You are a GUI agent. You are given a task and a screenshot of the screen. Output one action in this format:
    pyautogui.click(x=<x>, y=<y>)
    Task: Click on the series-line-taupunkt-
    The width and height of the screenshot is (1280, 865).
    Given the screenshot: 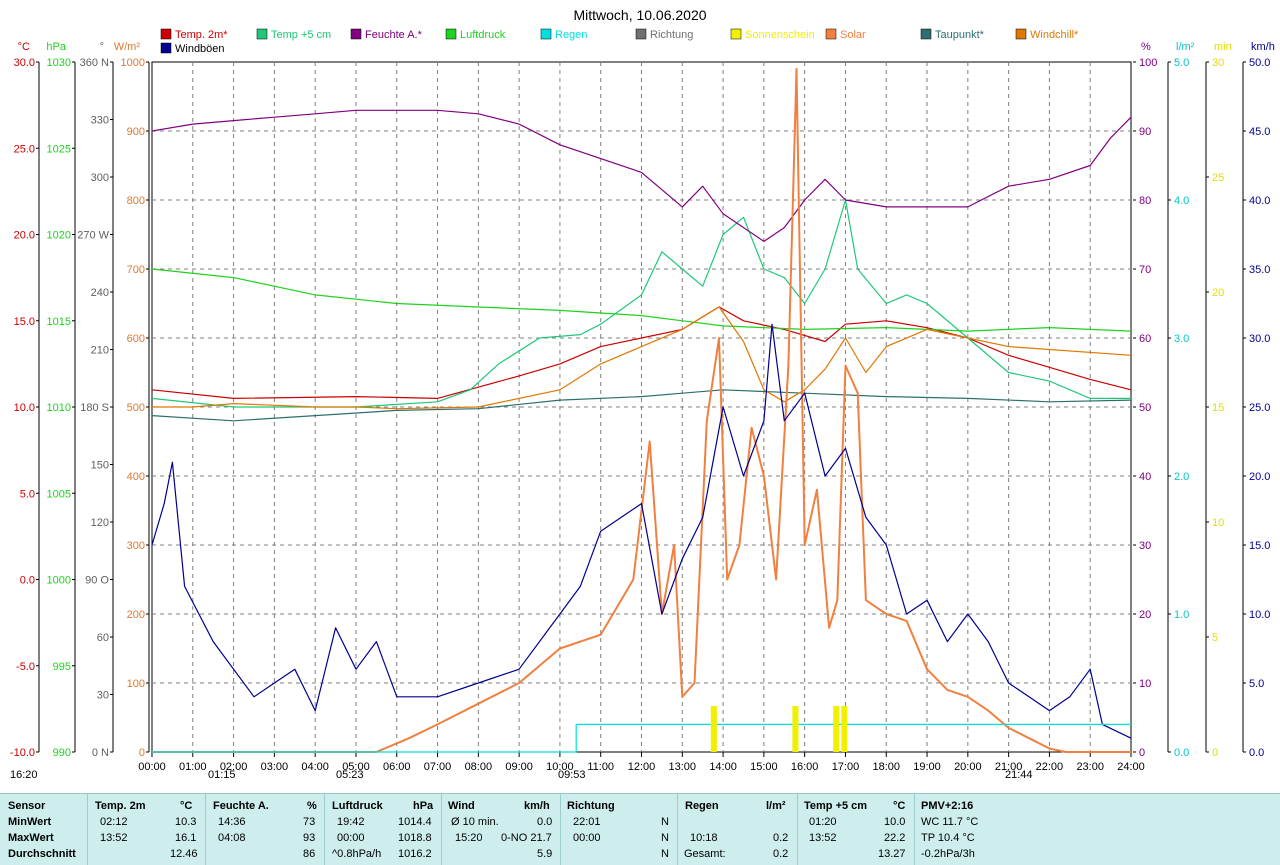 What is the action you would take?
    pyautogui.click(x=641, y=405)
    